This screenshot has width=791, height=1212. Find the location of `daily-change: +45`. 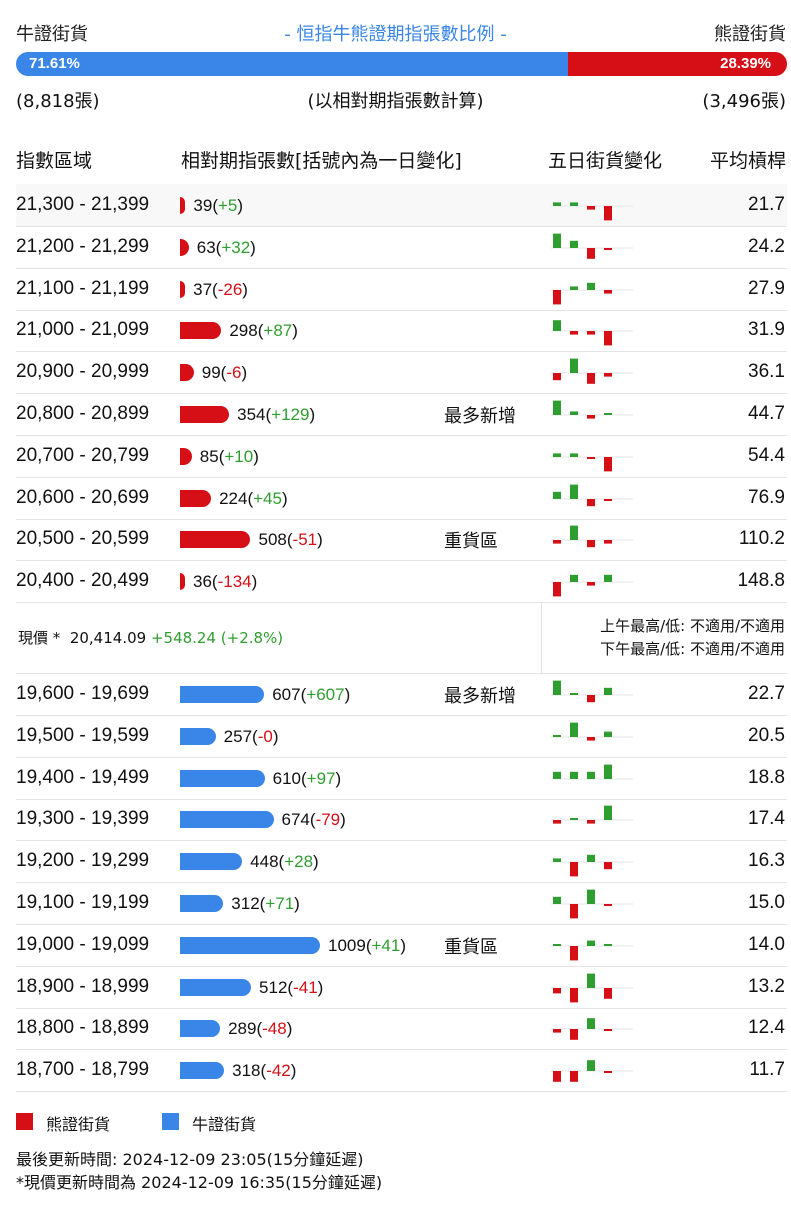

daily-change: +45 is located at coordinates (267, 498).